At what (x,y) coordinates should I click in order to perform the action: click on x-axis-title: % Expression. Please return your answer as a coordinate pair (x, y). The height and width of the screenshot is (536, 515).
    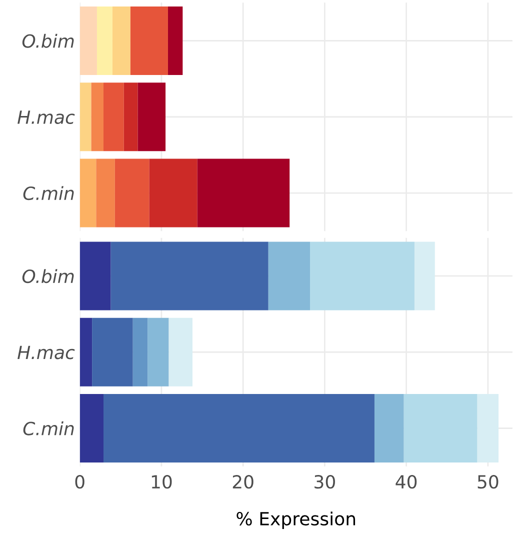
    Looking at the image, I should click on (296, 521).